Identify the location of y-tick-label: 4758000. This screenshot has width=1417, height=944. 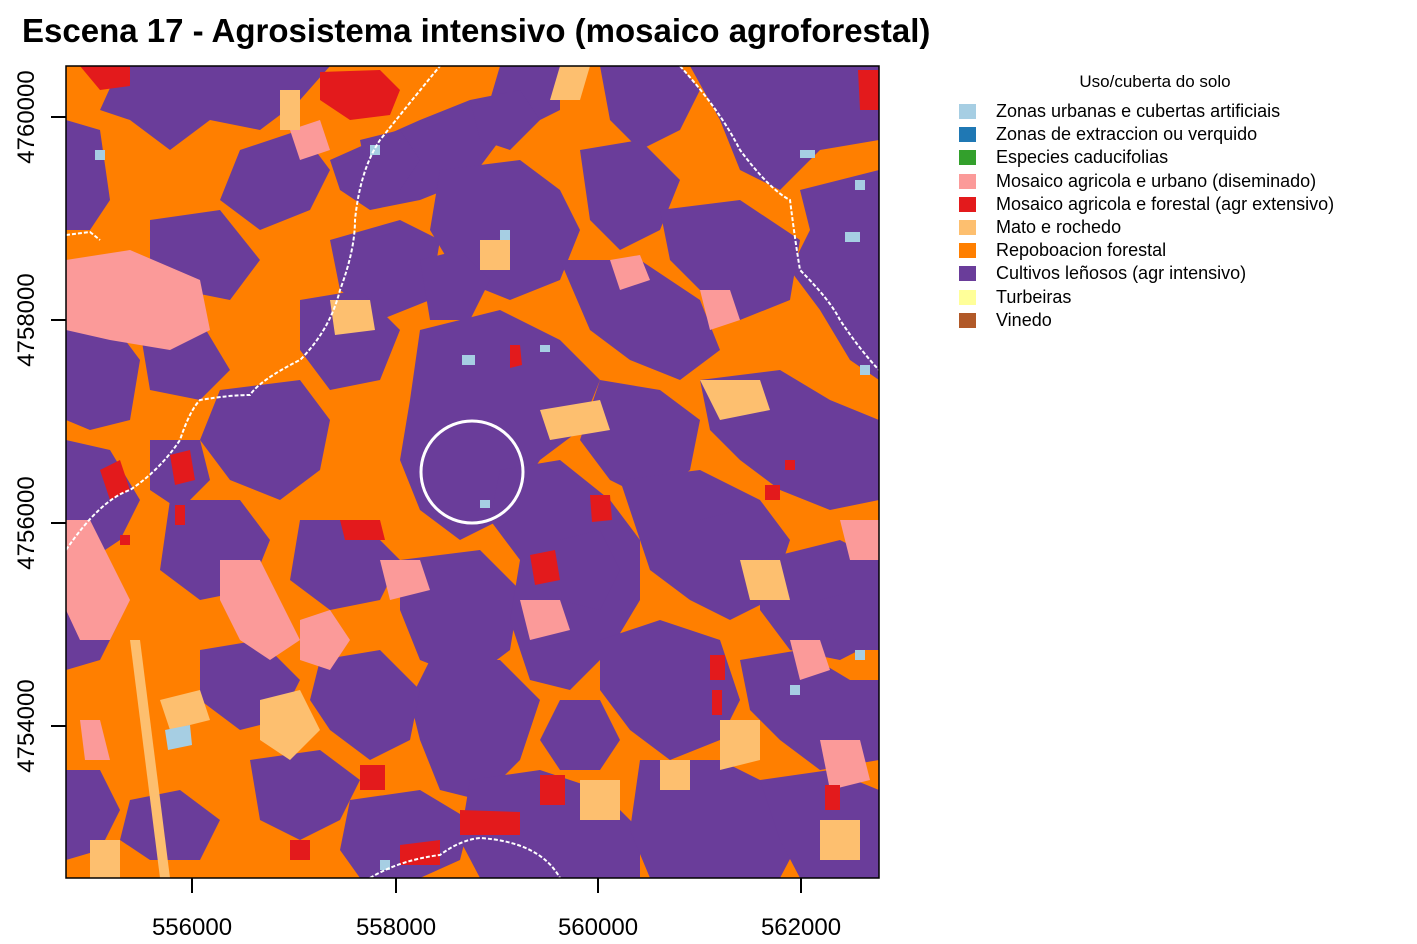
(26, 319).